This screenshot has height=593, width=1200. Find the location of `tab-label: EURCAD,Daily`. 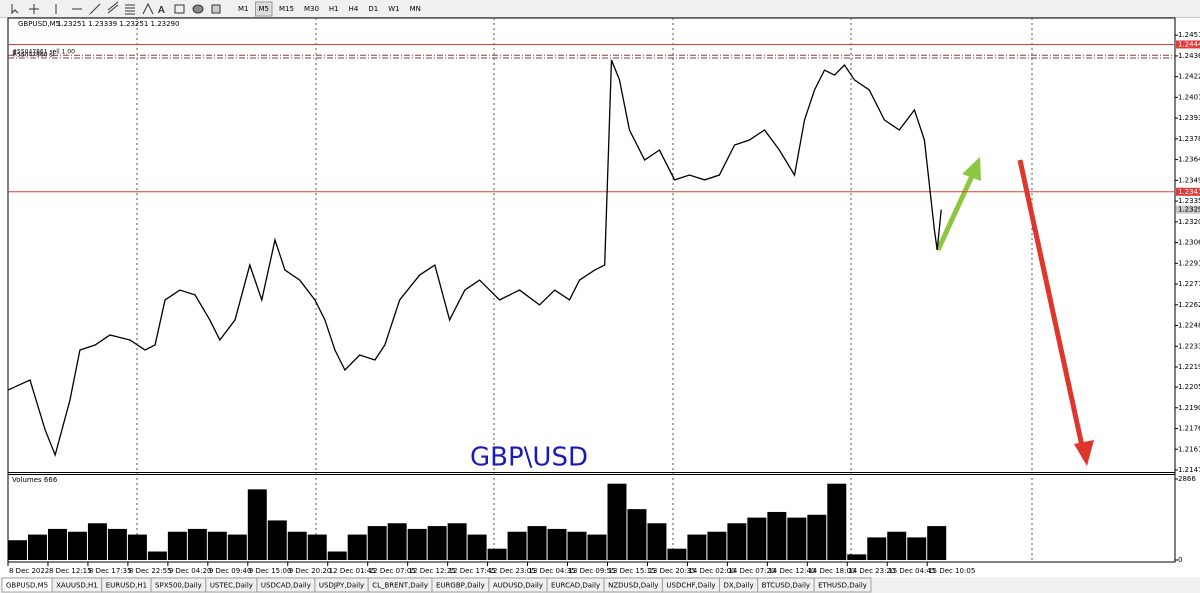

tab-label: EURCAD,Daily is located at coordinates (575, 586).